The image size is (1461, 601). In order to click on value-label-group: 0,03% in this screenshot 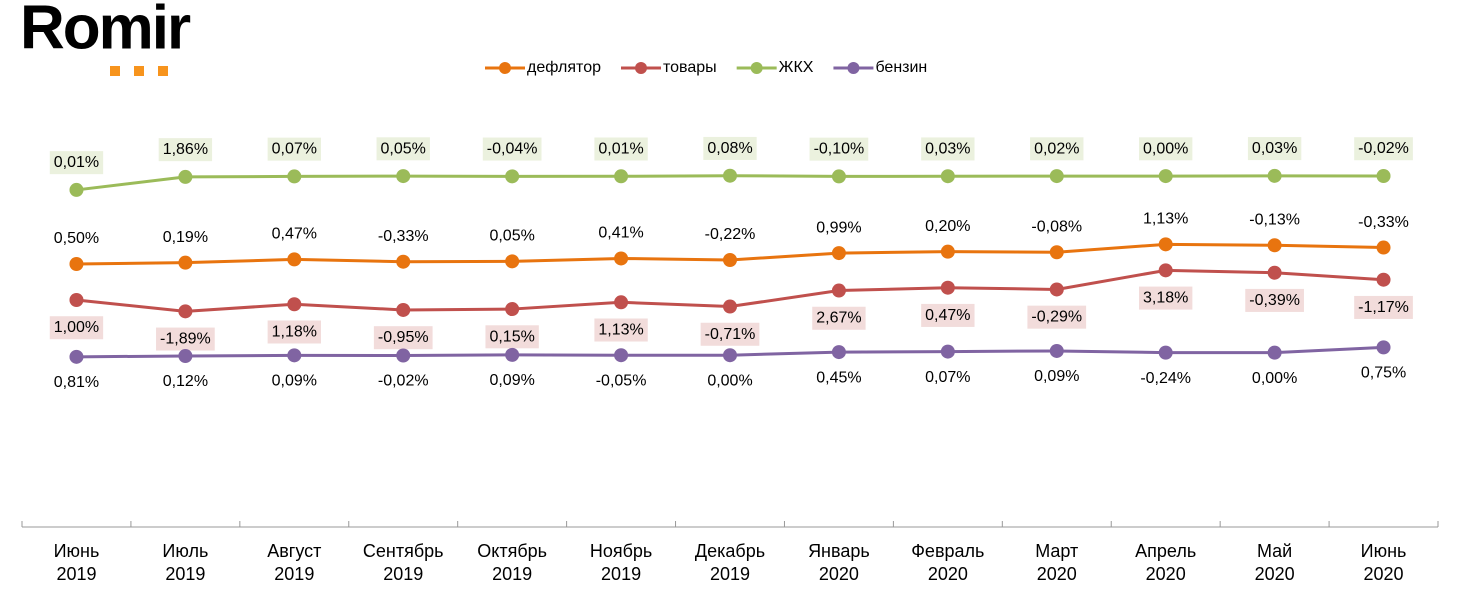, I will do `click(948, 149)`.